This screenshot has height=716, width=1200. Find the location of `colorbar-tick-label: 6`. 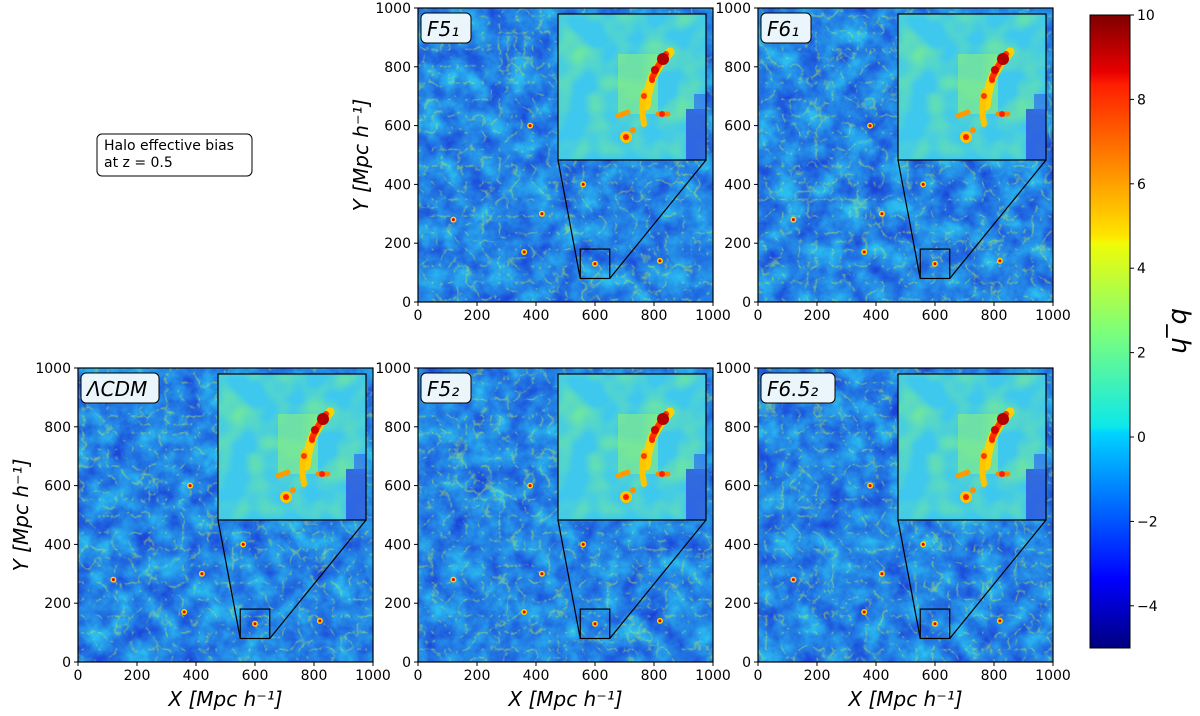

colorbar-tick-label: 6 is located at coordinates (1141, 185).